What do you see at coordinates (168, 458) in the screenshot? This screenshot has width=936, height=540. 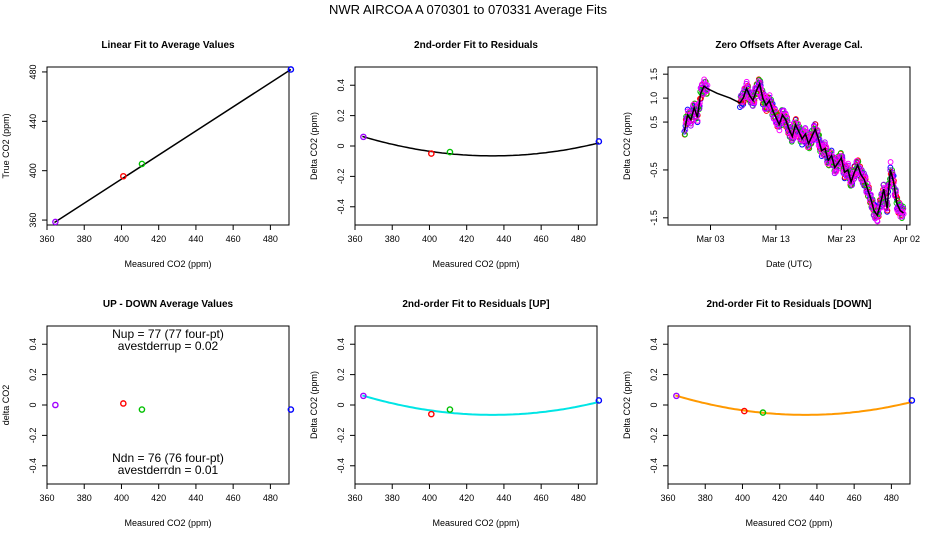 I see `annotation-ndn: Ndn = 76 (76 four-pt)` at bounding box center [168, 458].